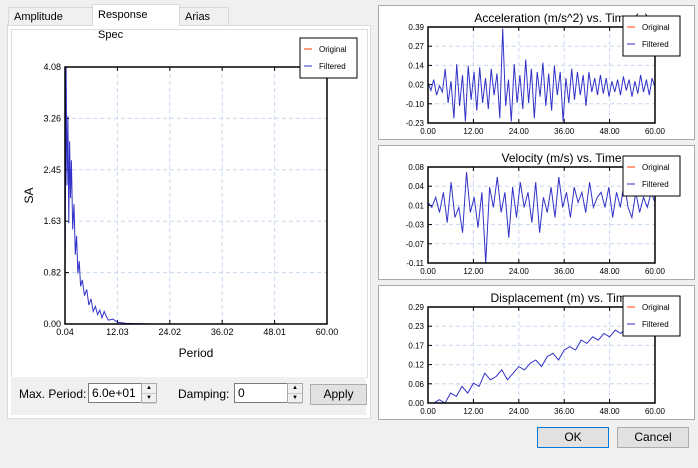 The height and width of the screenshot is (468, 698). What do you see at coordinates (416, 85) in the screenshot?
I see `y-tick-label: 0.02` at bounding box center [416, 85].